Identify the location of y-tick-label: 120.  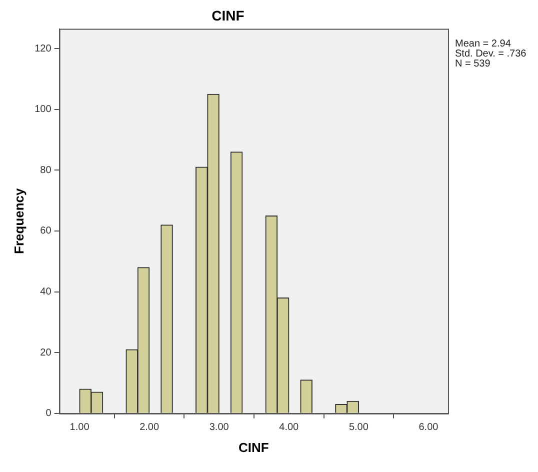
(43, 48).